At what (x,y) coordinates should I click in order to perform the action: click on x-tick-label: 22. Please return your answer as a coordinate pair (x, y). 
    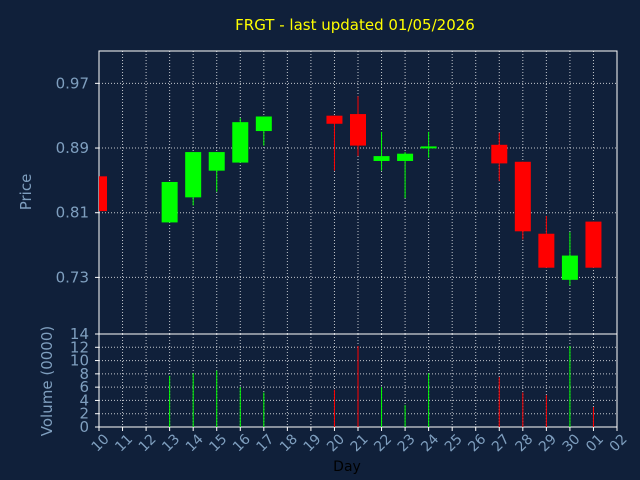
    Looking at the image, I should click on (383, 443).